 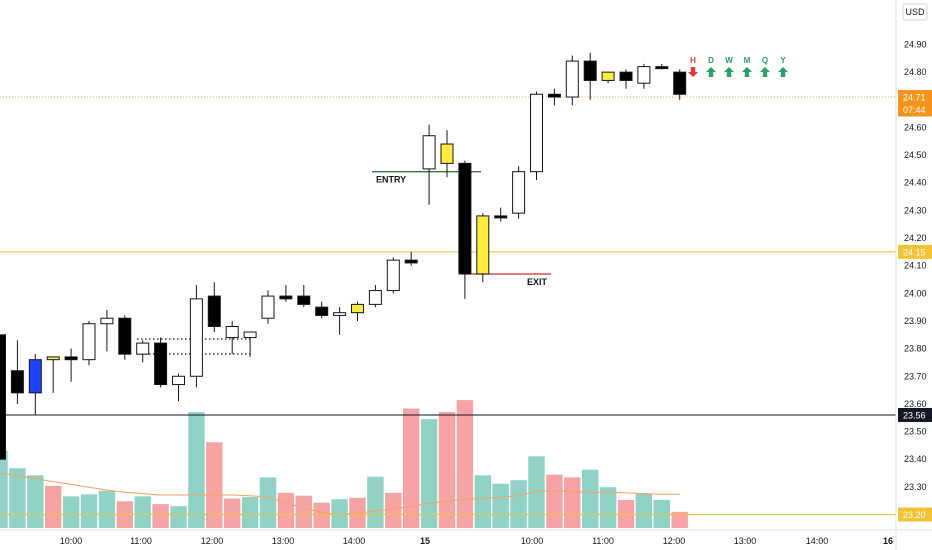 What do you see at coordinates (888, 541) in the screenshot?
I see `time-tick-label: 16` at bounding box center [888, 541].